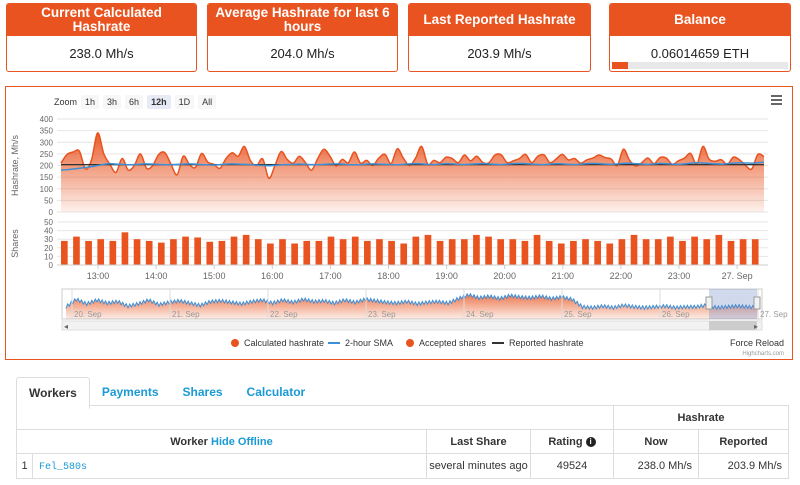 The width and height of the screenshot is (800, 485). Describe the element at coordinates (134, 102) in the screenshot. I see `zoom-6h-button: 6h` at that location.